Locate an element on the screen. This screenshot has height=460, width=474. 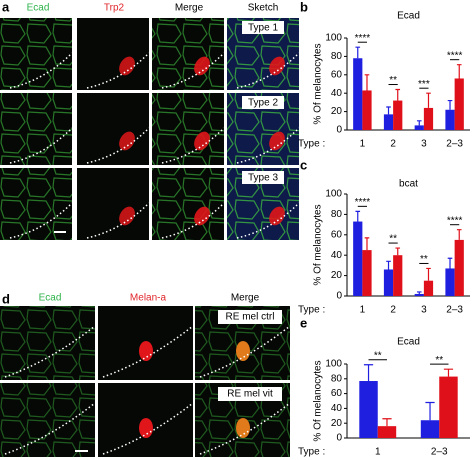
y-tick-label: 60 is located at coordinates (337, 393).